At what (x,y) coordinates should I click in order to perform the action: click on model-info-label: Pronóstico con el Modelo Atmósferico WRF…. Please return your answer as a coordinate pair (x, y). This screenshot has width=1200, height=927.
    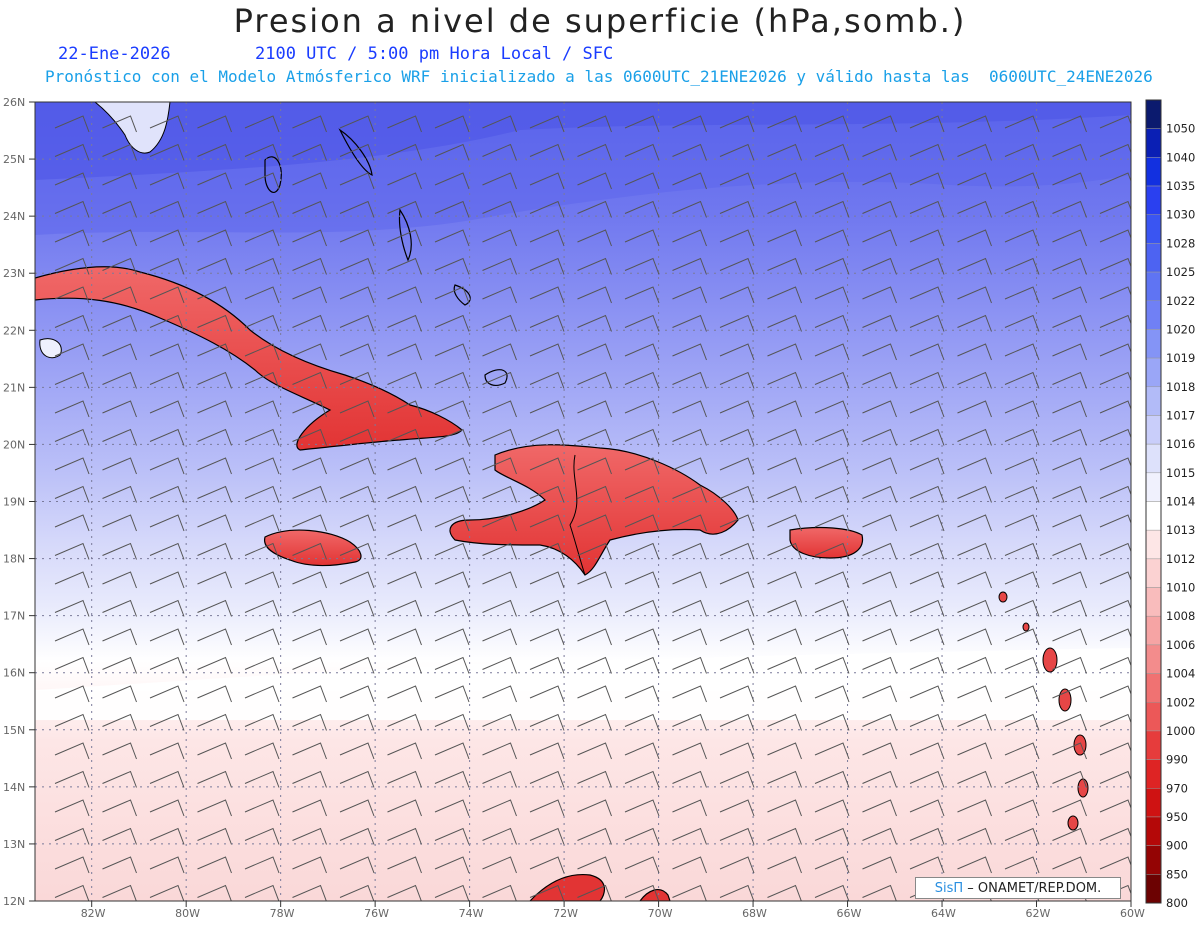
    Looking at the image, I should click on (599, 76).